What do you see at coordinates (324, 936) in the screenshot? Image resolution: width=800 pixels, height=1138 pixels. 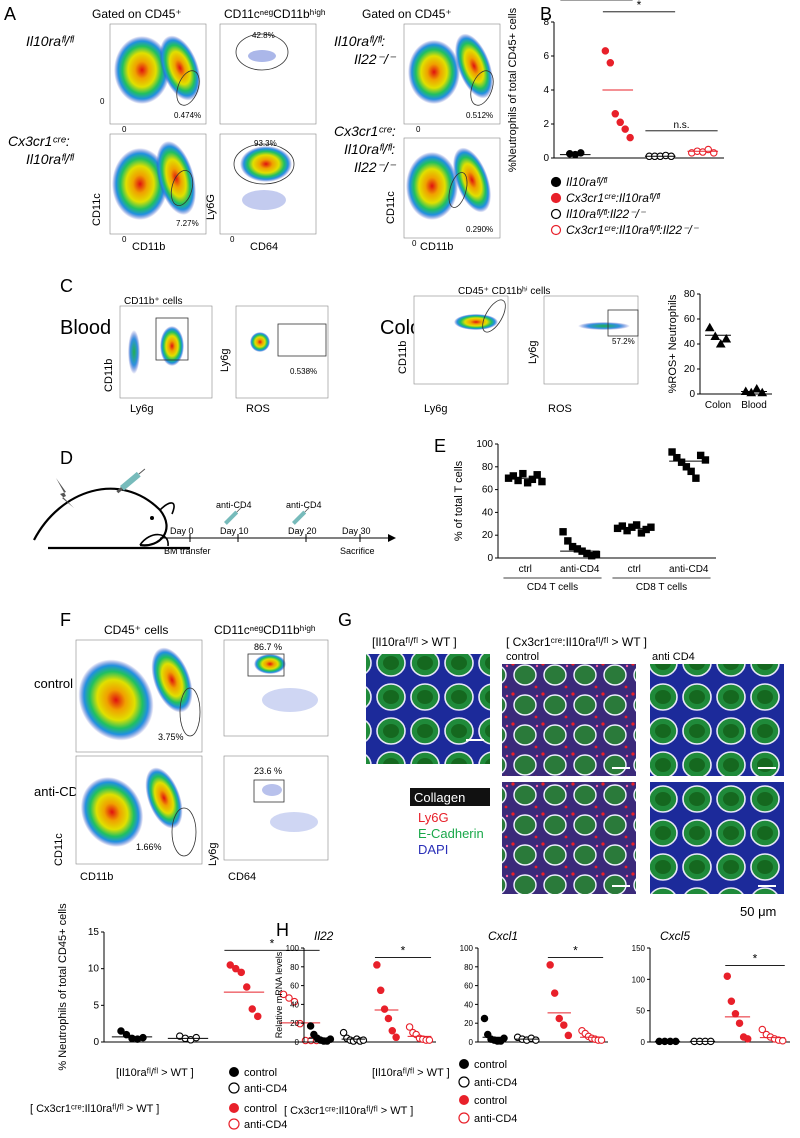 I see `chart-title: Il22` at bounding box center [324, 936].